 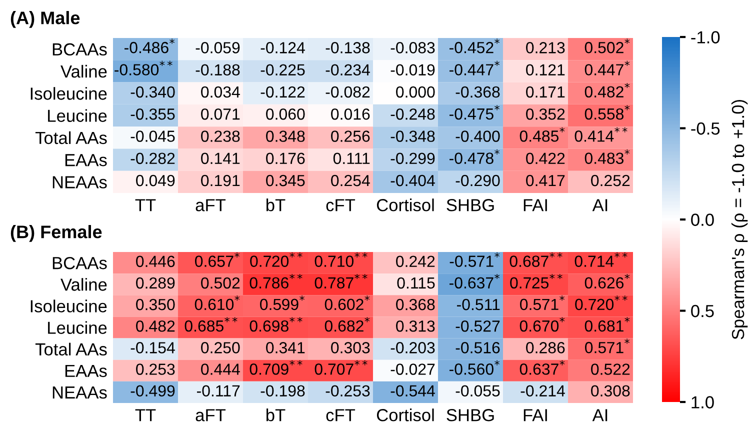 What do you see at coordinates (350, 348) in the screenshot?
I see `data-label: 0.303` at bounding box center [350, 348].